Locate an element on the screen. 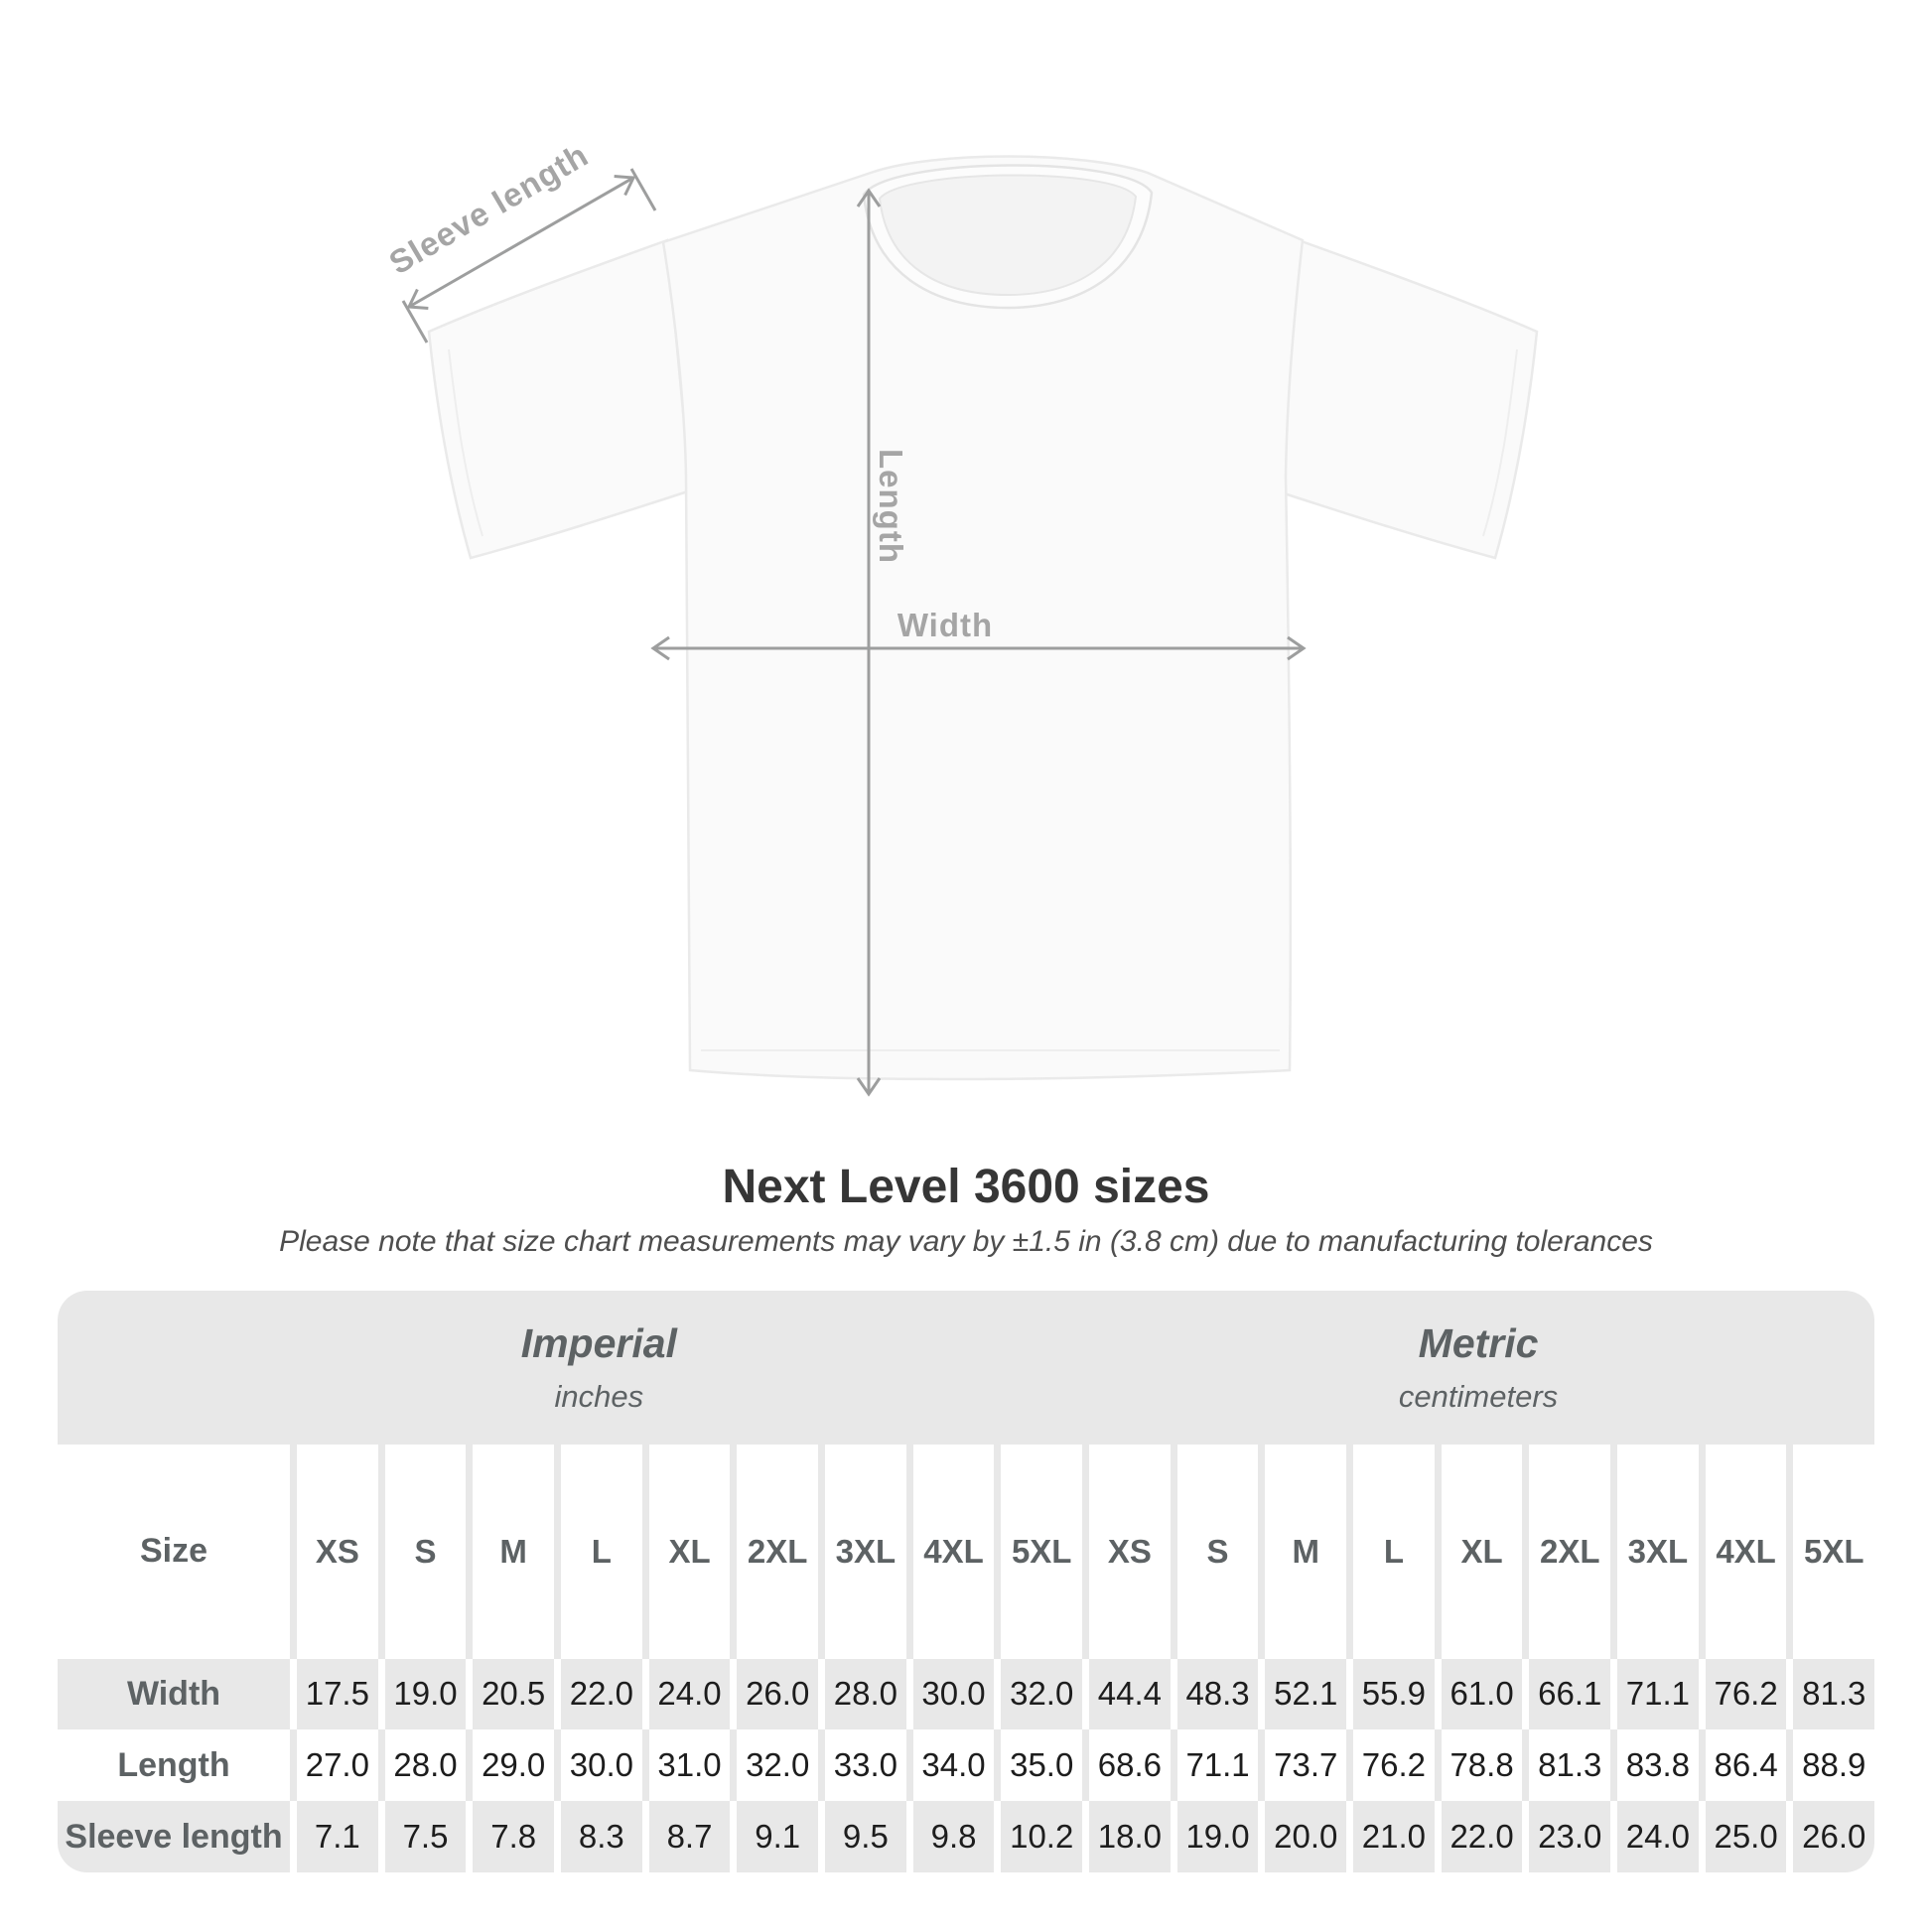  imperial-label: Imperial is located at coordinates (598, 1343).